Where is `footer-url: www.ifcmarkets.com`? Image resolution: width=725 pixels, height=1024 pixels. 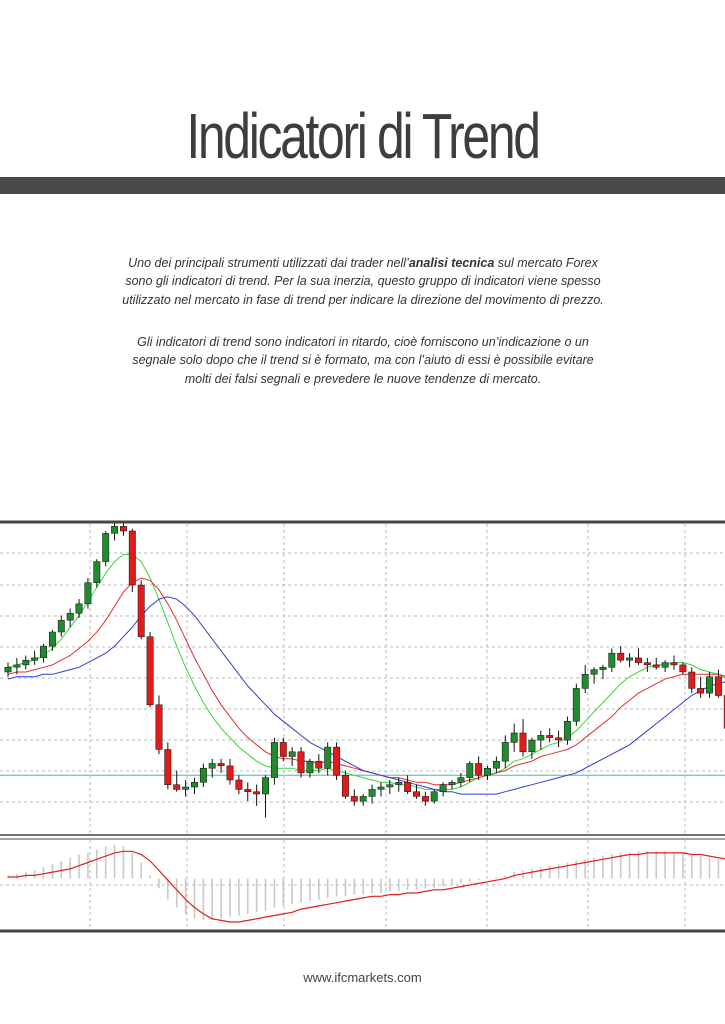
footer-url: www.ifcmarkets.com is located at coordinates (362, 977).